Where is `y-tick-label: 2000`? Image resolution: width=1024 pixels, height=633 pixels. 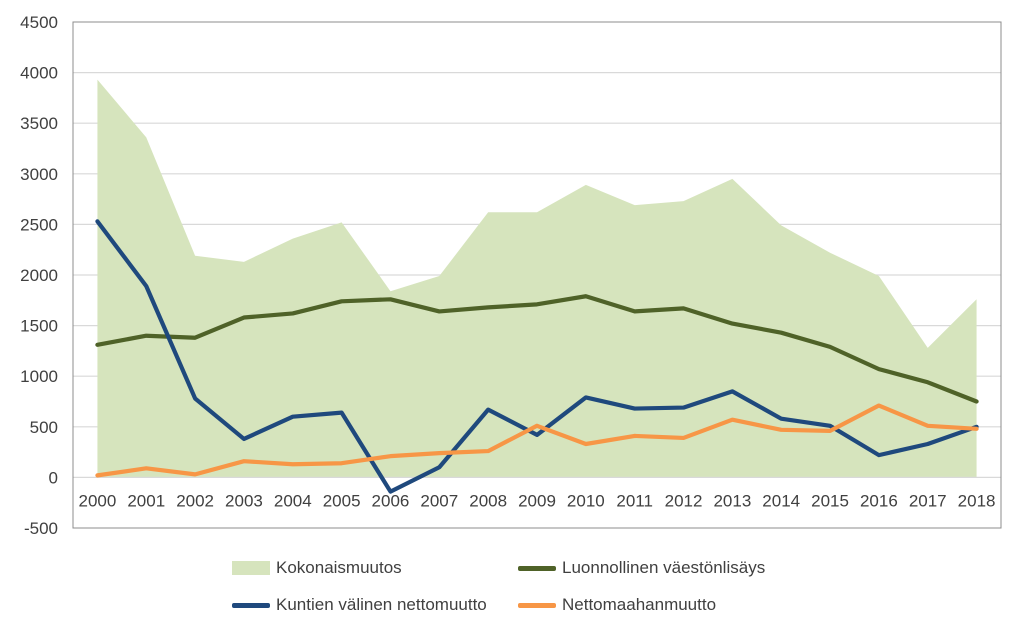 y-tick-label: 2000 is located at coordinates (39, 275).